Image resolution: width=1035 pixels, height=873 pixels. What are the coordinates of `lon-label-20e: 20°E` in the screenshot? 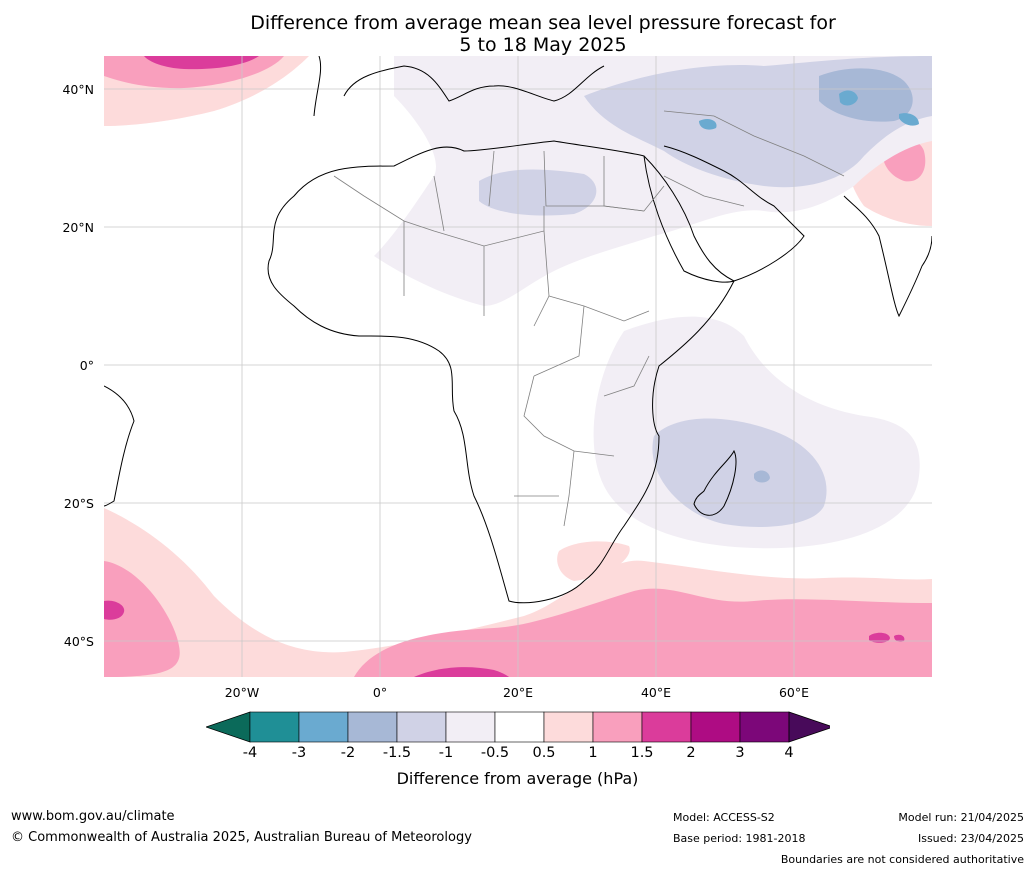 It's located at (518, 692).